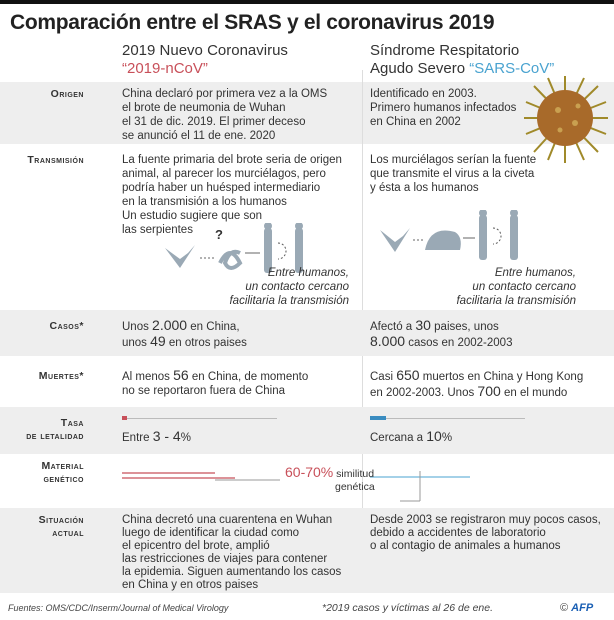 The height and width of the screenshot is (620, 614). I want to click on lethality-bar-ncov, so click(125, 418).